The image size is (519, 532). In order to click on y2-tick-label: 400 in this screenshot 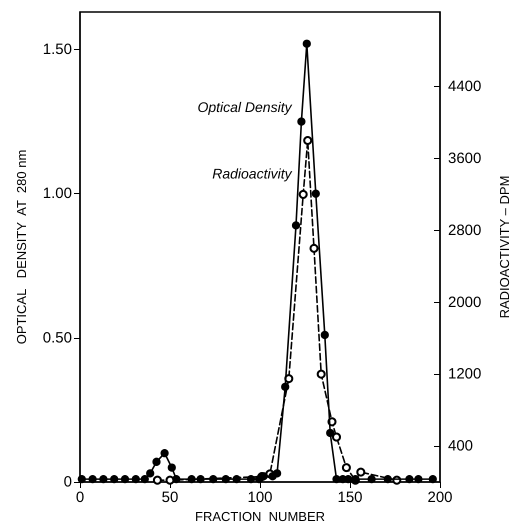, I will do `click(461, 446)`.